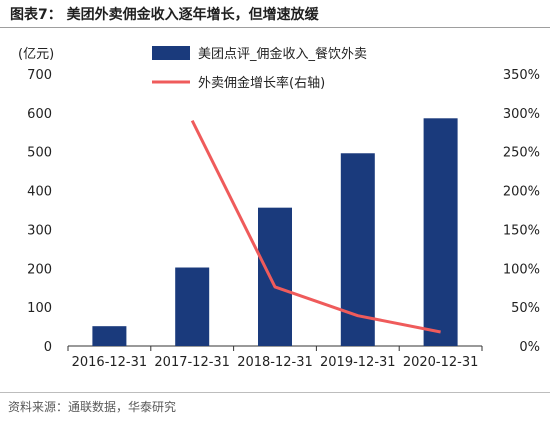 Image resolution: width=550 pixels, height=422 pixels. Describe the element at coordinates (358, 362) in the screenshot. I see `x-tick-label: 2019-12-31` at that location.